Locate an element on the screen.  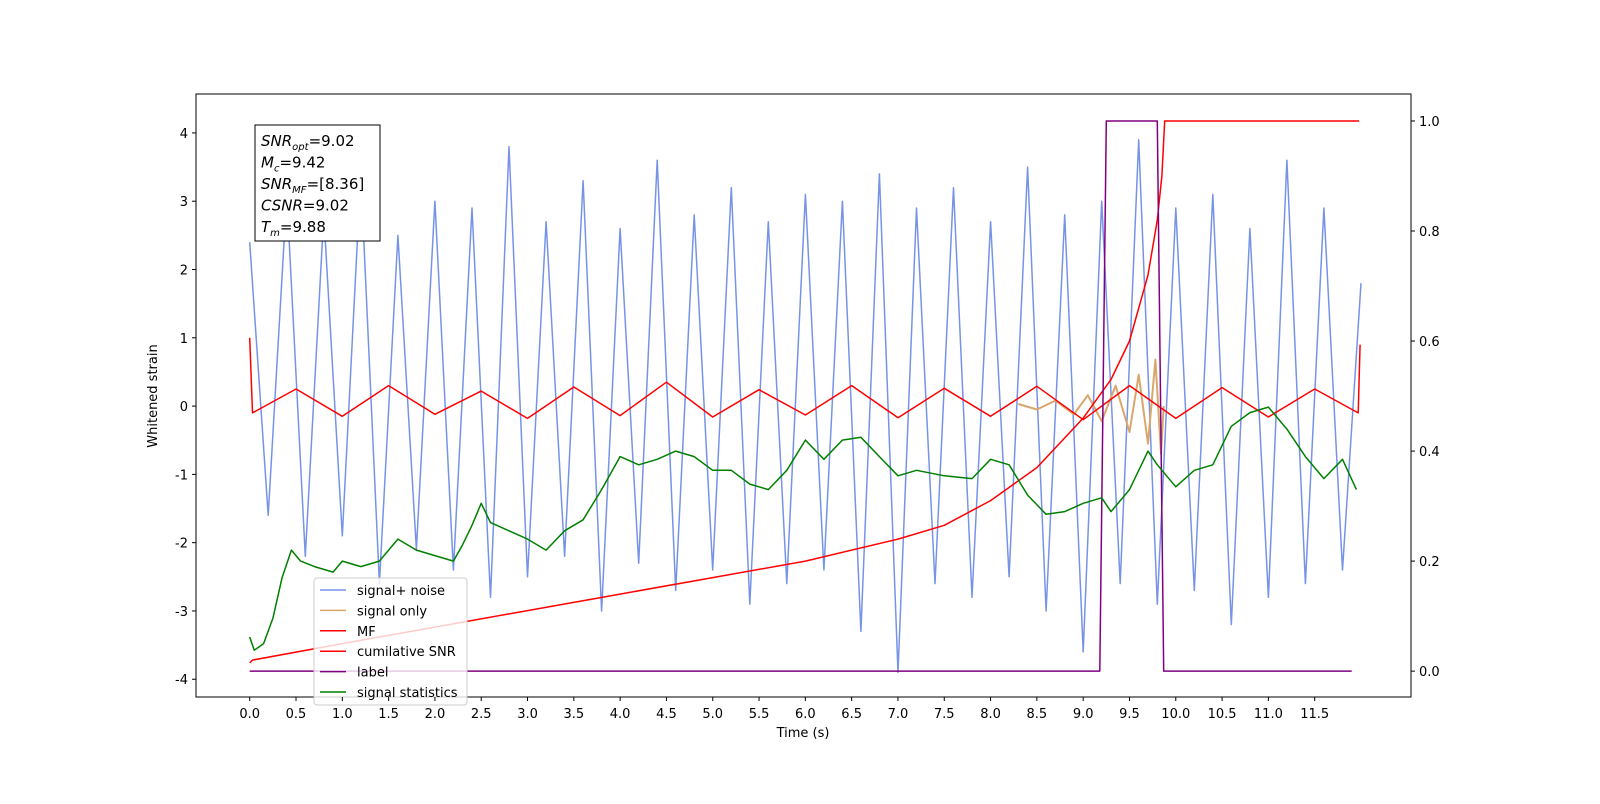
annotation-subscript: m is located at coordinates (275, 233).